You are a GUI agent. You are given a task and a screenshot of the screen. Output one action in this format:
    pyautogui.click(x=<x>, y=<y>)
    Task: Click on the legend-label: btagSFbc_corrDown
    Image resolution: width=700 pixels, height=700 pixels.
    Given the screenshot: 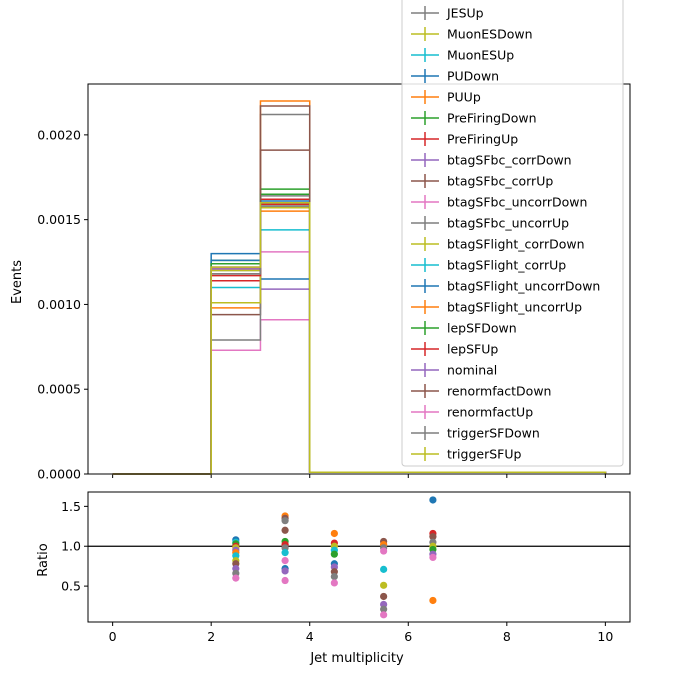 What is the action you would take?
    pyautogui.click(x=509, y=160)
    